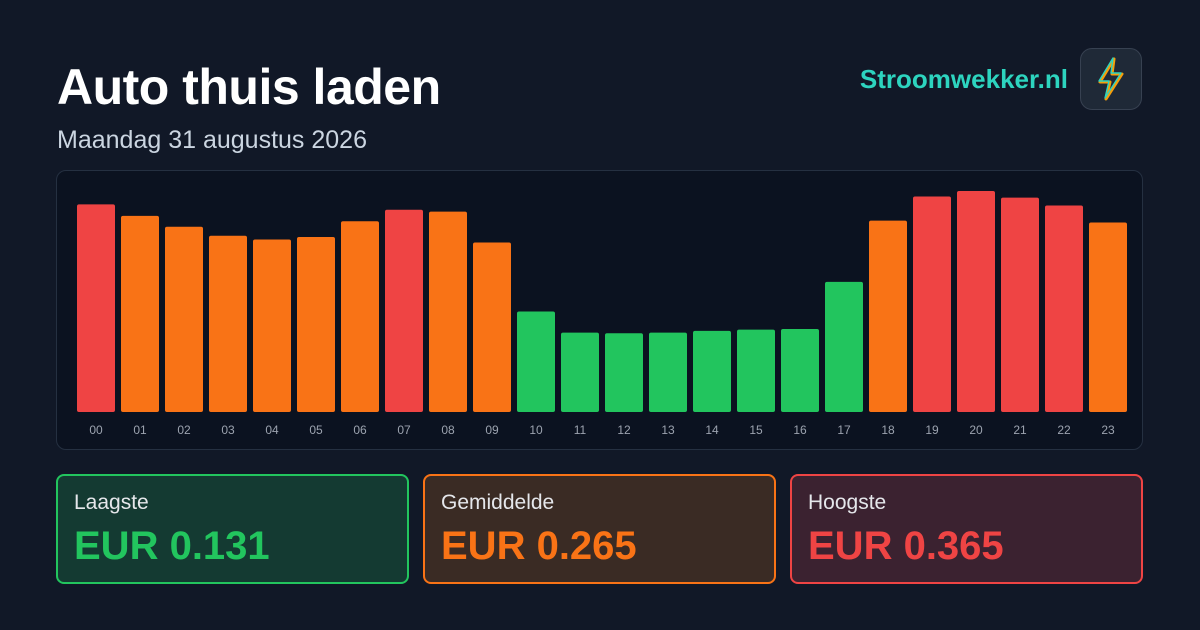  I want to click on lowest-price-value: EUR 0.131, so click(172, 546).